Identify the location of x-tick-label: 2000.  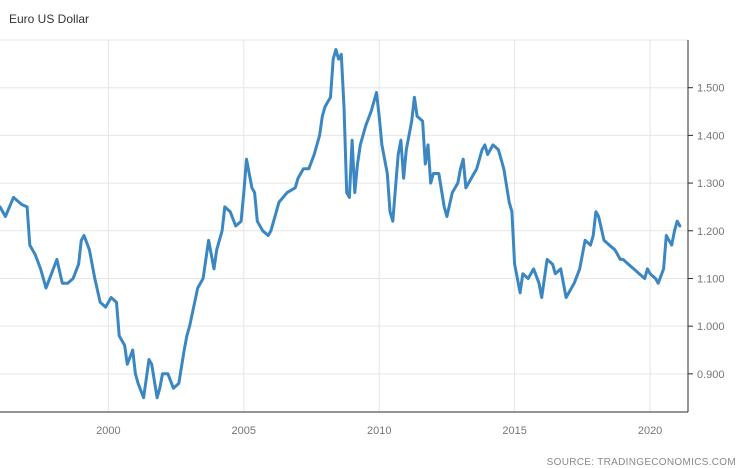
(108, 431).